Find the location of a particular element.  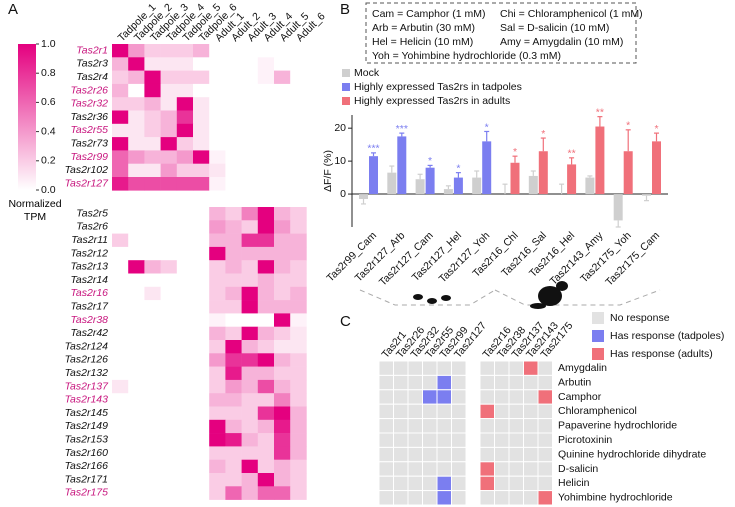

row-label: Tas2r32 is located at coordinates (89, 104).